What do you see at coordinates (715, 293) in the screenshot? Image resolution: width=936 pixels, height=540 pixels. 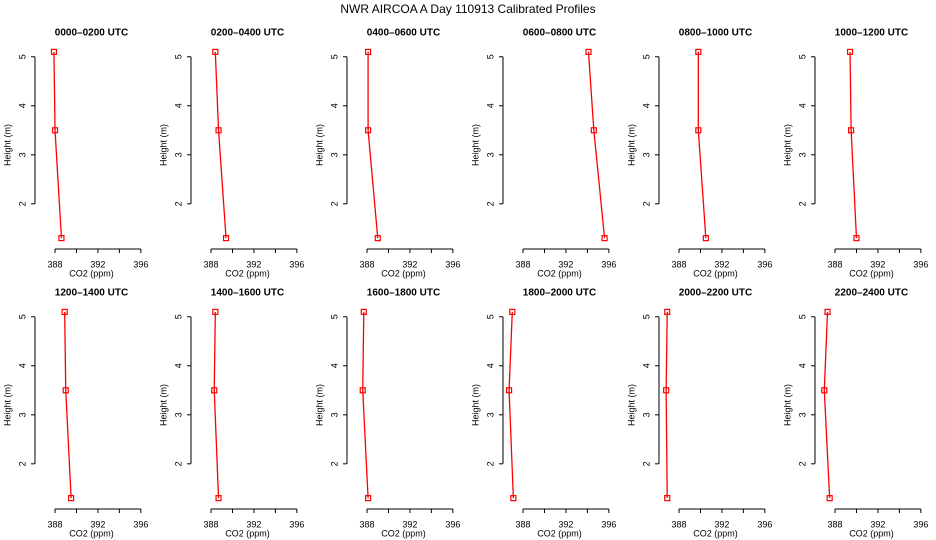 I see `panel-title: 2000–2200 UTC` at bounding box center [715, 293].